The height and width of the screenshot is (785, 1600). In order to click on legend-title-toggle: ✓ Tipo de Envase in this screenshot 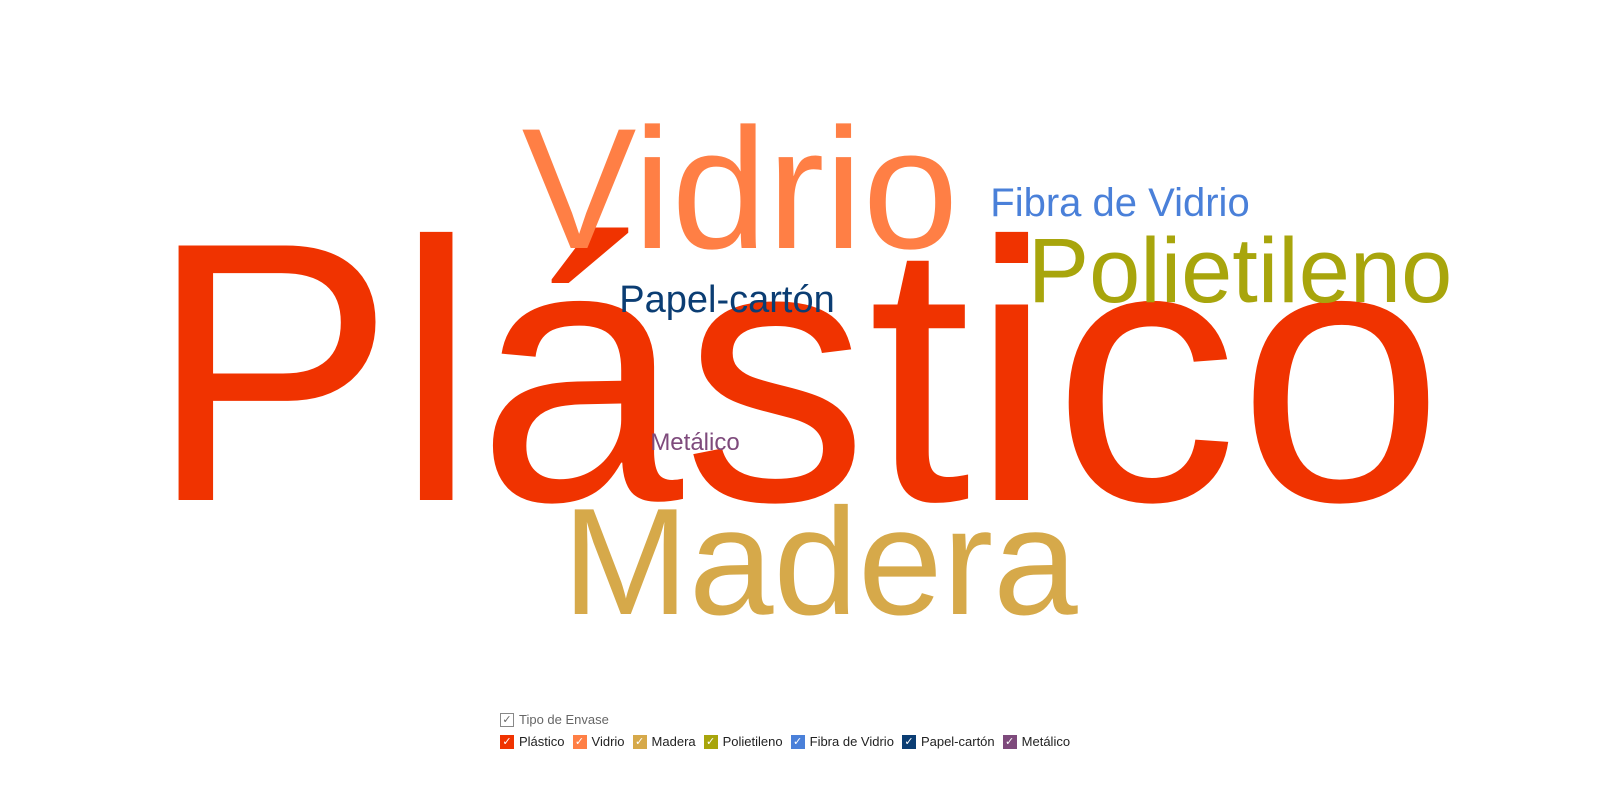, I will do `click(789, 719)`.